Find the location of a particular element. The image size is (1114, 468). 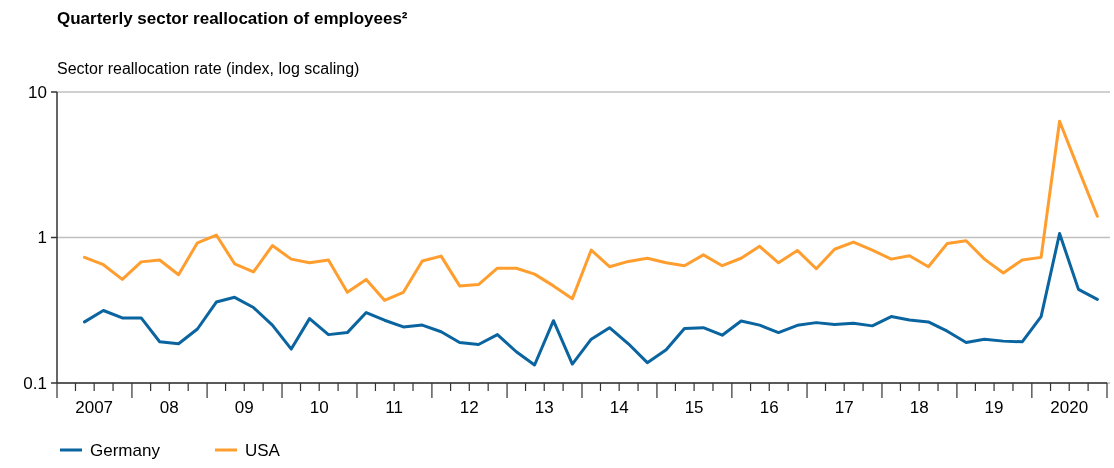

x-tick-label: 09 is located at coordinates (244, 407).